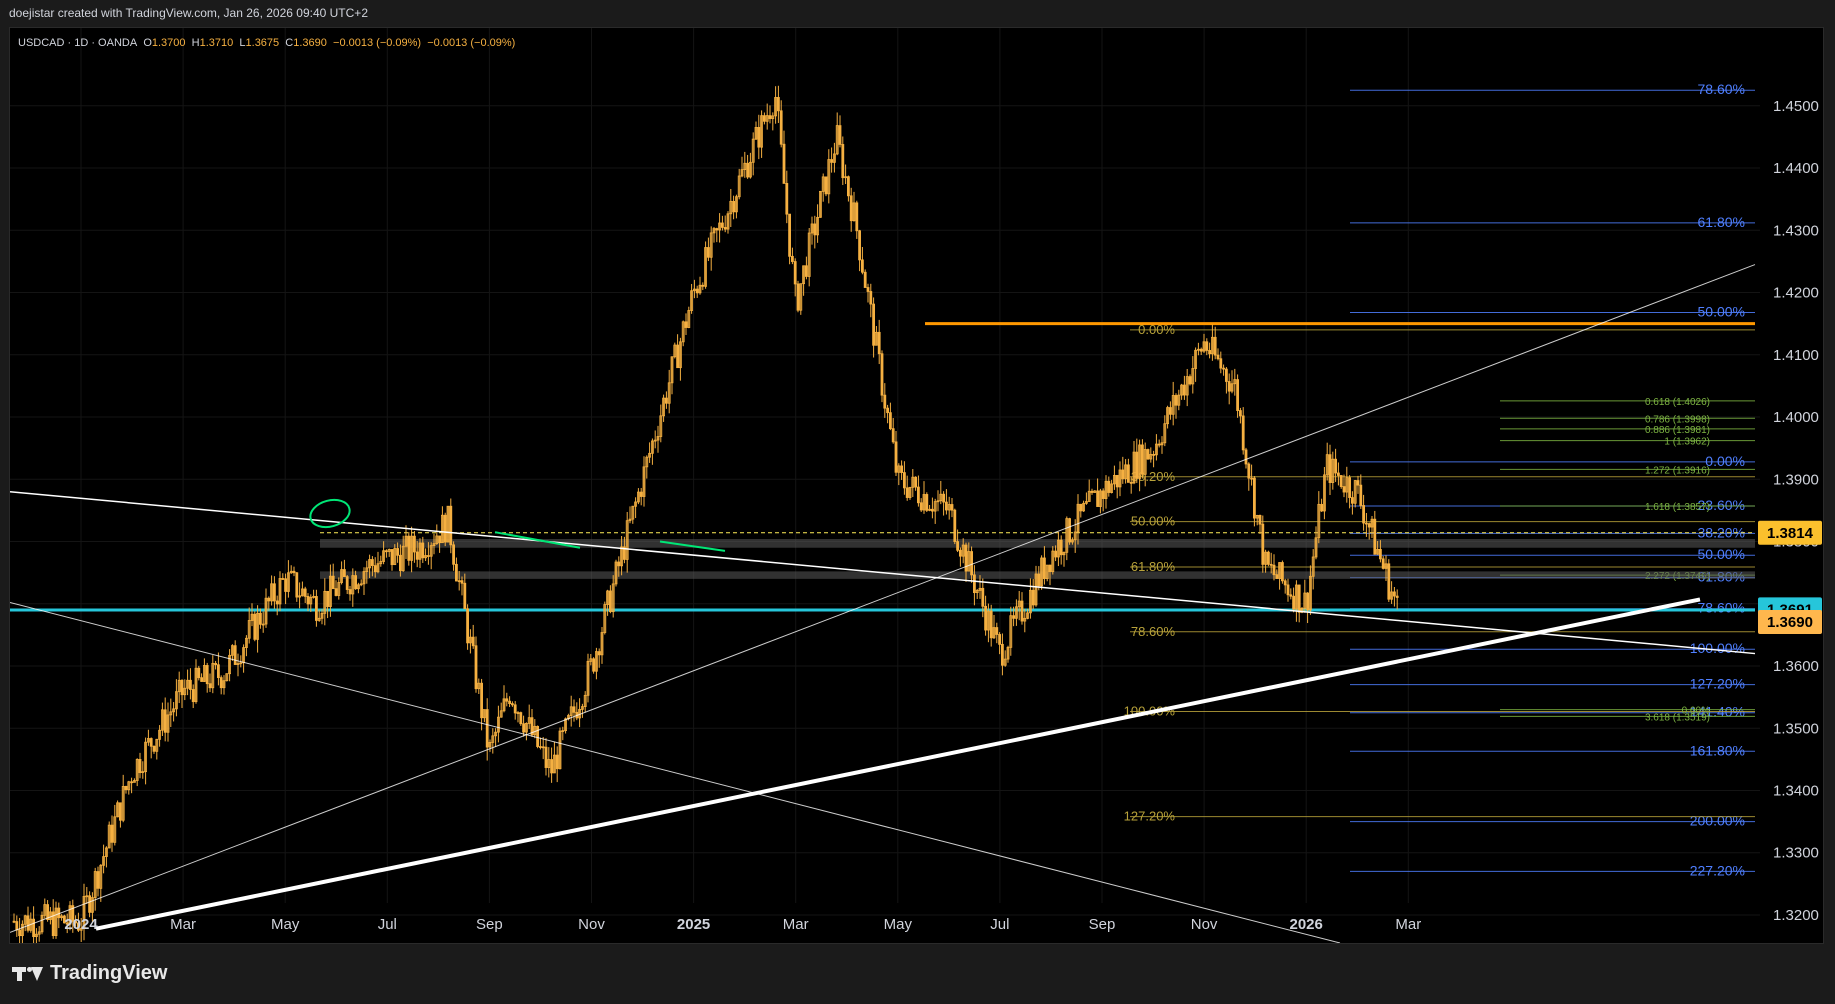 This screenshot has width=1835, height=1004. What do you see at coordinates (471, 43) in the screenshot?
I see `legend-change-2: −0.0013 (−0.09%)` at bounding box center [471, 43].